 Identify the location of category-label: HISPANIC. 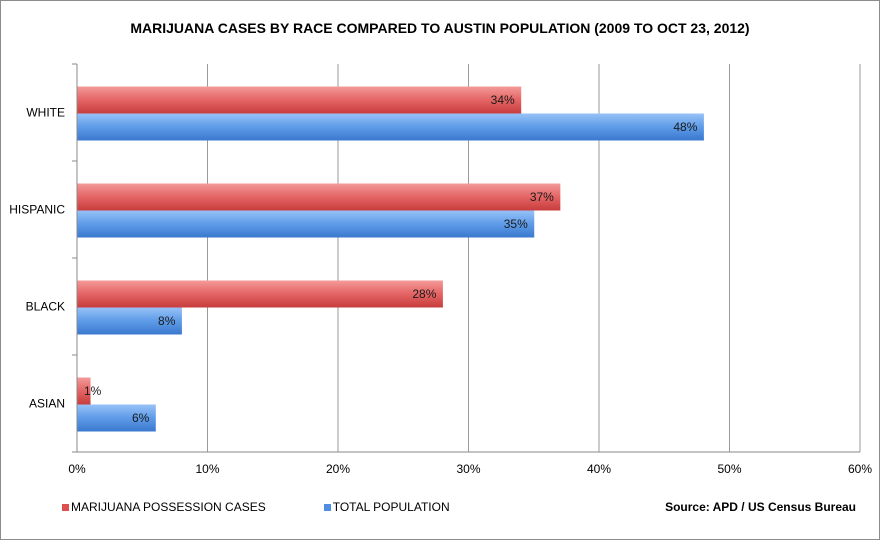
(37, 210).